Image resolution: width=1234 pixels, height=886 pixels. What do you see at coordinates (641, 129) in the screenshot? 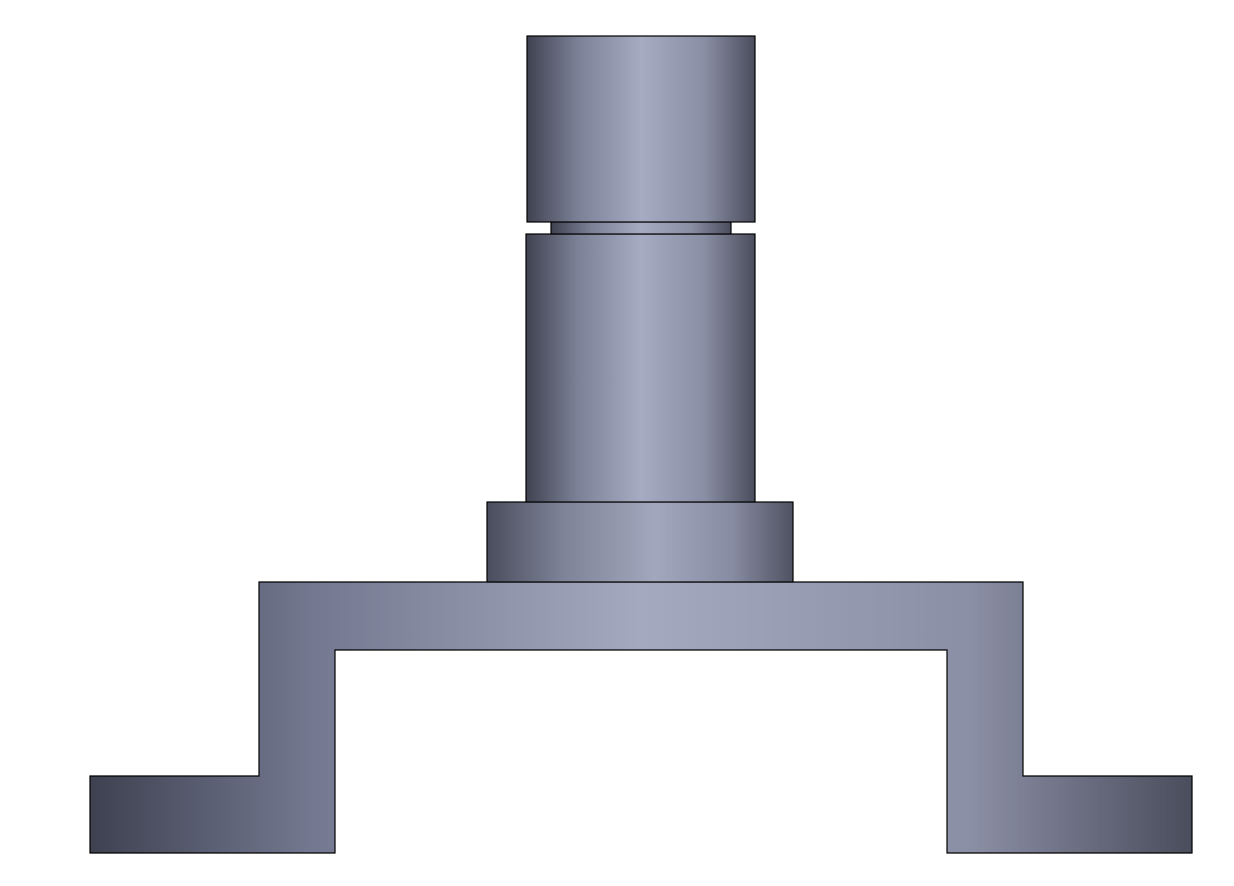
I see `top-cap-cylinder` at bounding box center [641, 129].